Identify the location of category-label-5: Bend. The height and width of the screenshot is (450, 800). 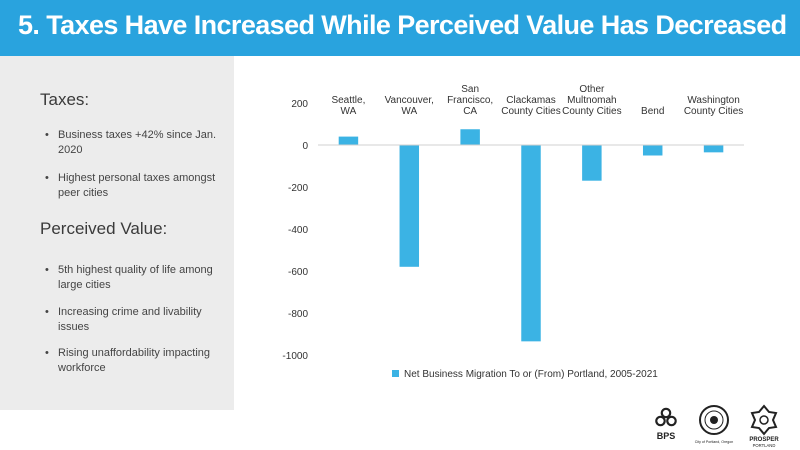
(652, 111).